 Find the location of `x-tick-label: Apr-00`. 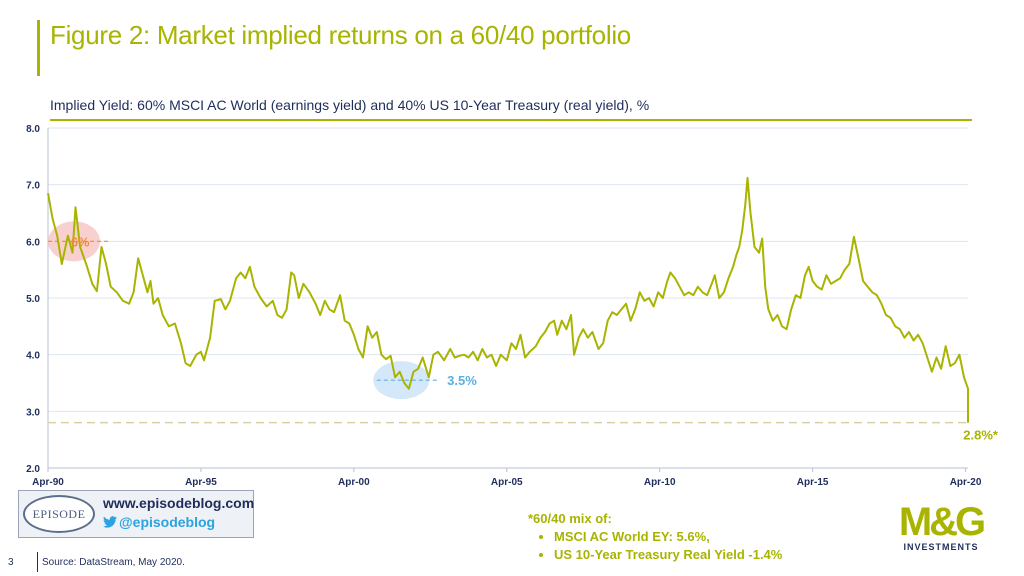

x-tick-label: Apr-00 is located at coordinates (354, 482).